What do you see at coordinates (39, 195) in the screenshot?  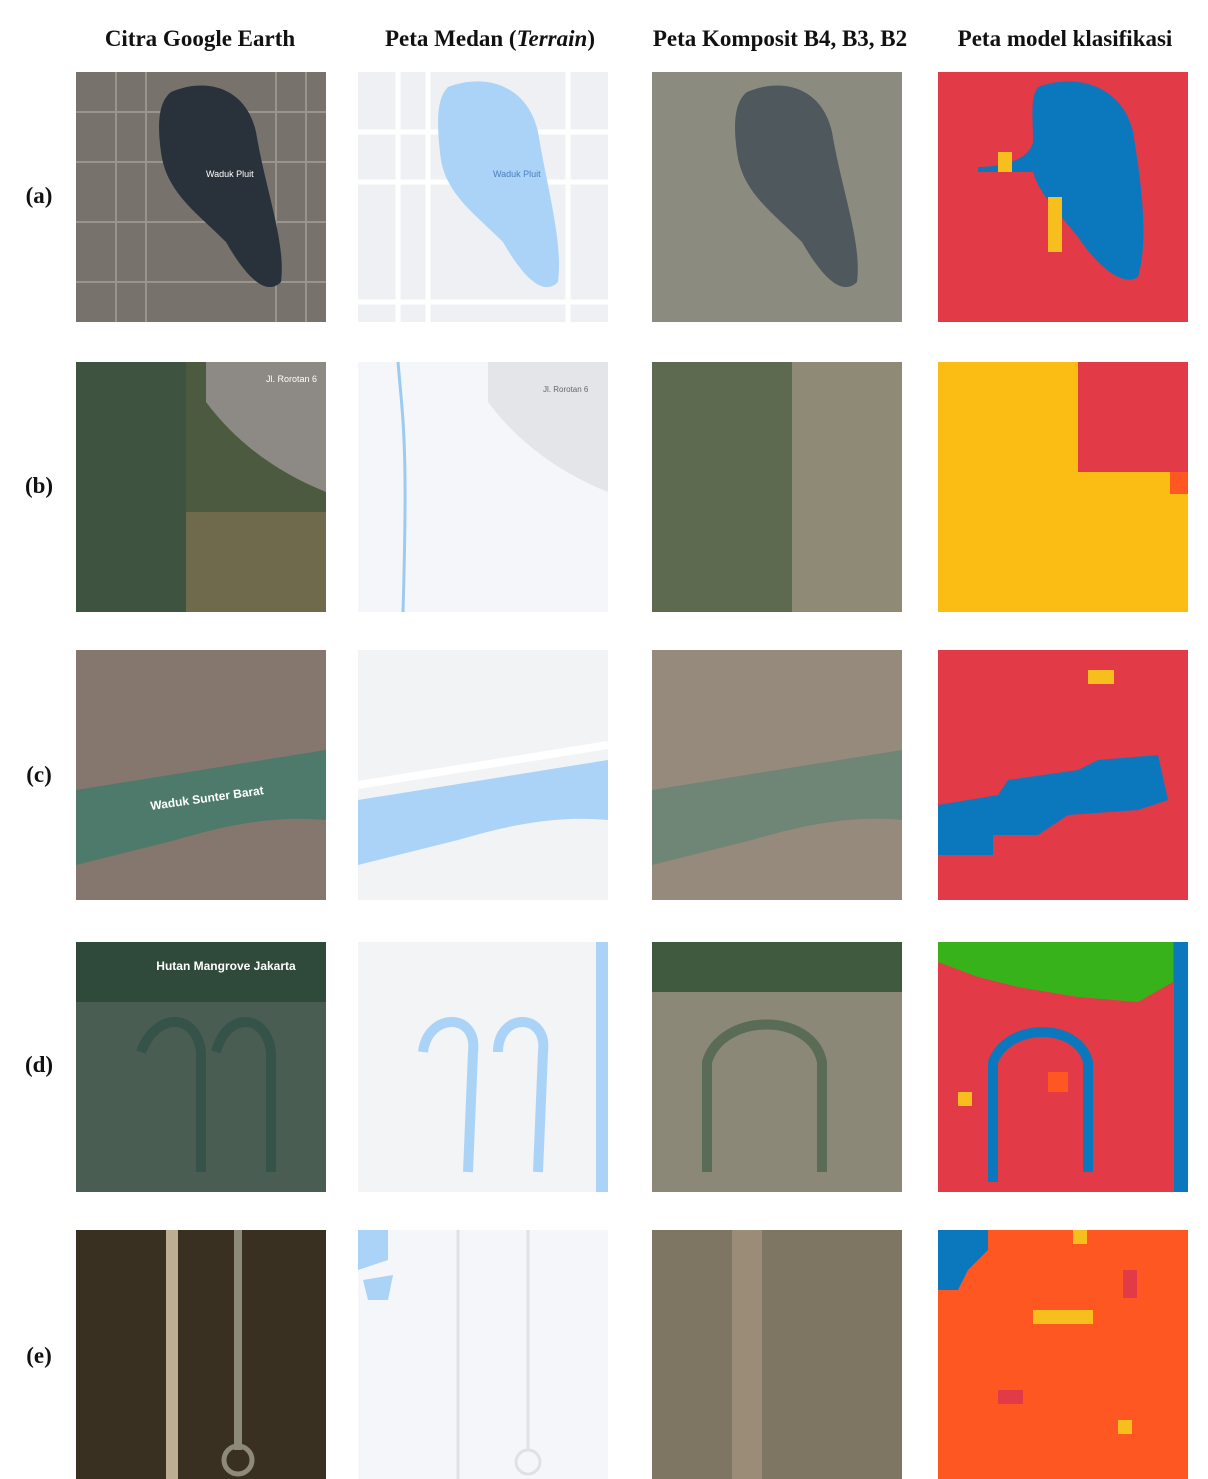 I see `row-label: (a)` at bounding box center [39, 195].